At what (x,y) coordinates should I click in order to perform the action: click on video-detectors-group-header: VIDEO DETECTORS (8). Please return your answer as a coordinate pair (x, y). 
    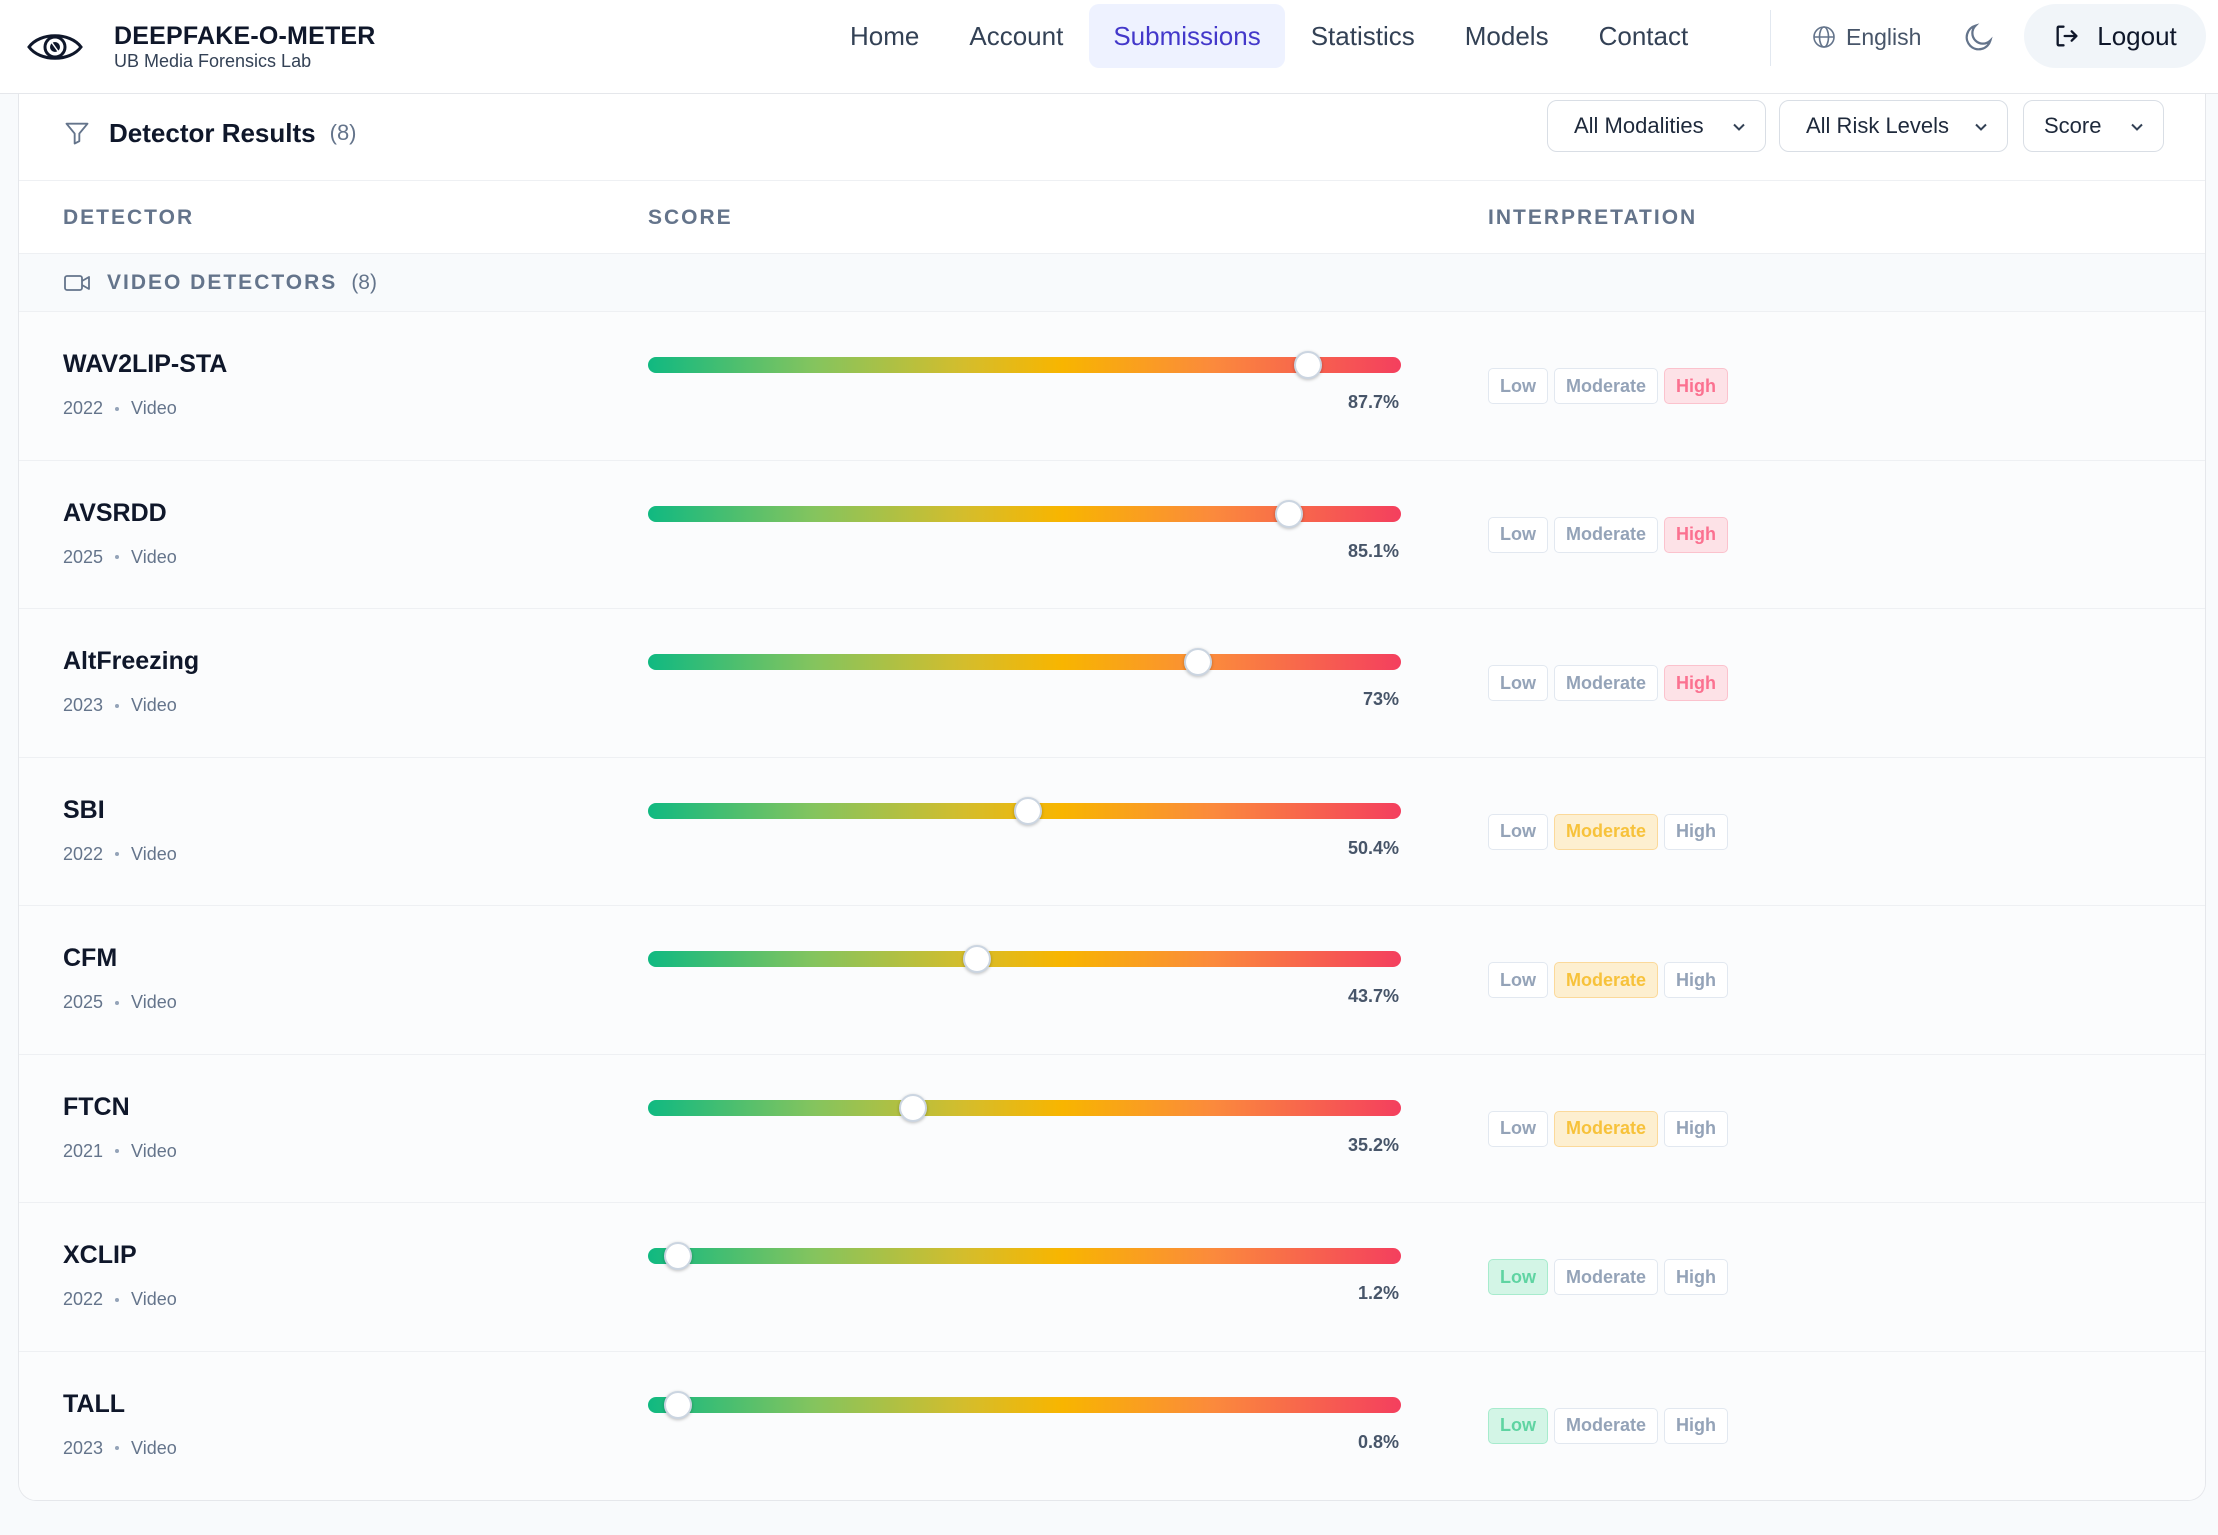
    Looking at the image, I should click on (1112, 283).